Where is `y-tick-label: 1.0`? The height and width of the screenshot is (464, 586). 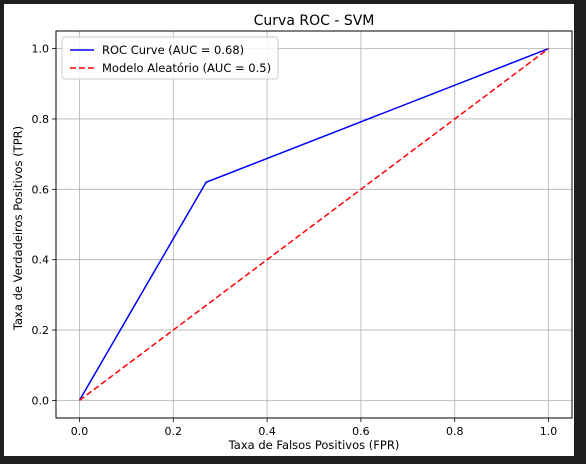
y-tick-label: 1.0 is located at coordinates (41, 49).